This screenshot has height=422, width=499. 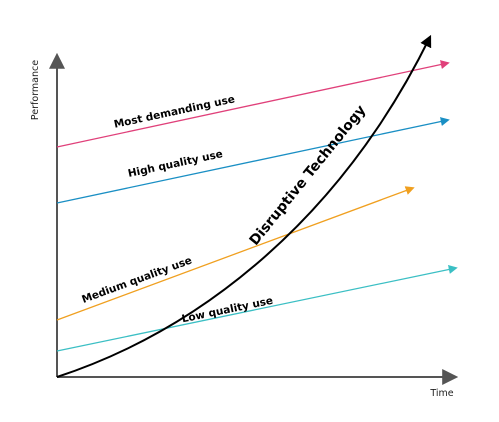 I want to click on x-axis-label: Time, so click(x=441, y=393).